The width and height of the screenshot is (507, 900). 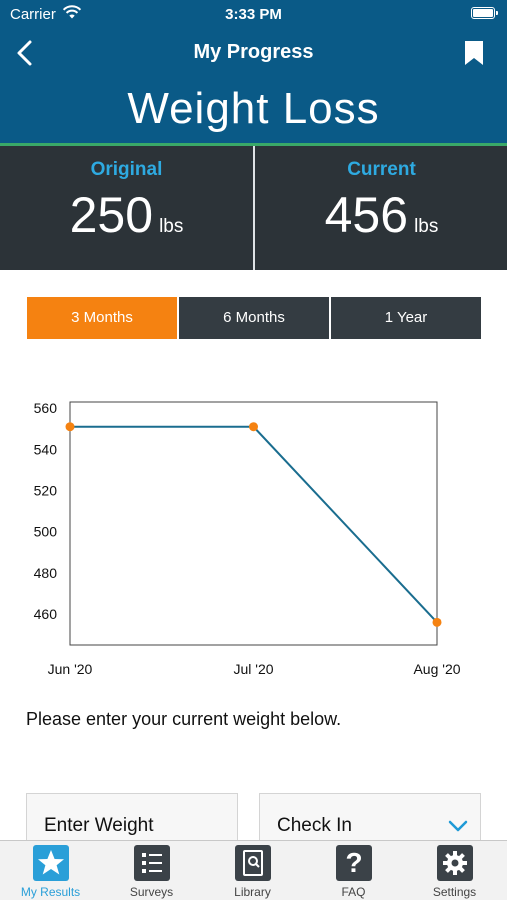 What do you see at coordinates (426, 226) in the screenshot?
I see `current-unit: lbs` at bounding box center [426, 226].